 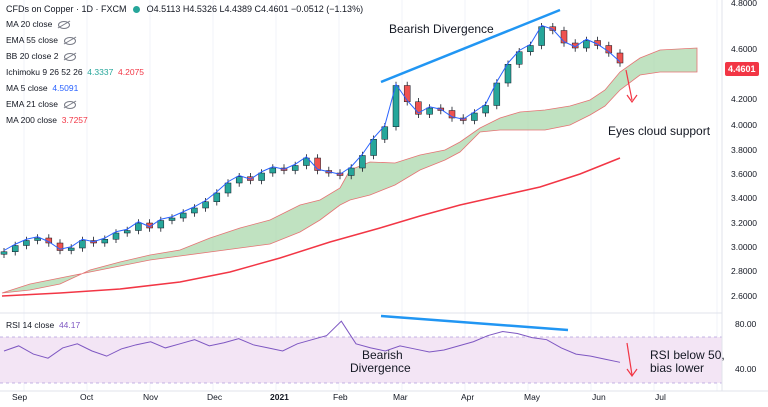 What do you see at coordinates (744, 49) in the screenshot?
I see `price-tick: 4.6000` at bounding box center [744, 49].